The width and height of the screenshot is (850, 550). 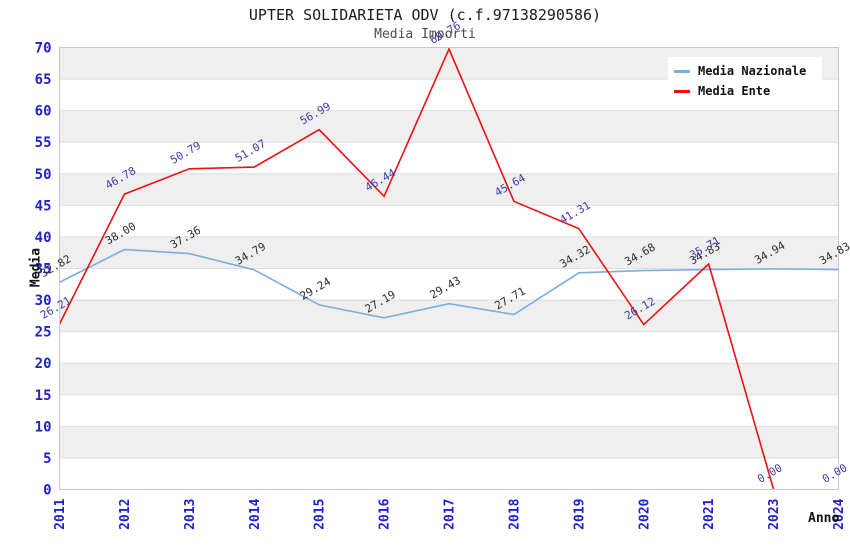 What do you see at coordinates (43, 175) in the screenshot?
I see `y-tick-label: 50` at bounding box center [43, 175].